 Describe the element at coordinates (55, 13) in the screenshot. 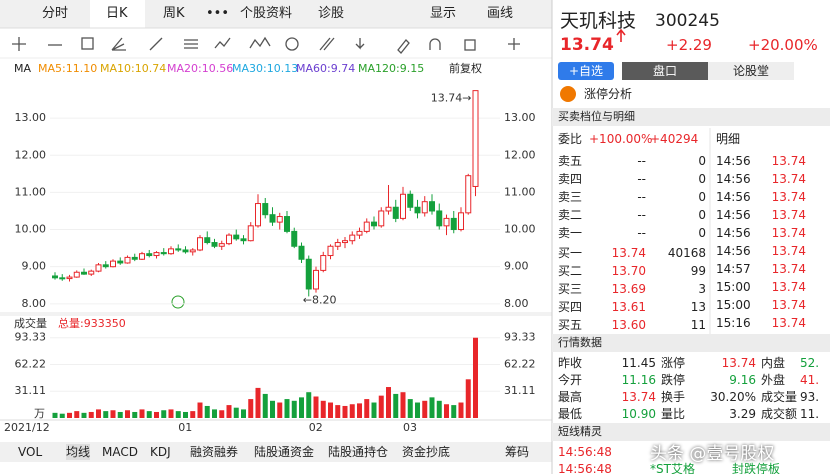

I see `tab: 分时` at that location.